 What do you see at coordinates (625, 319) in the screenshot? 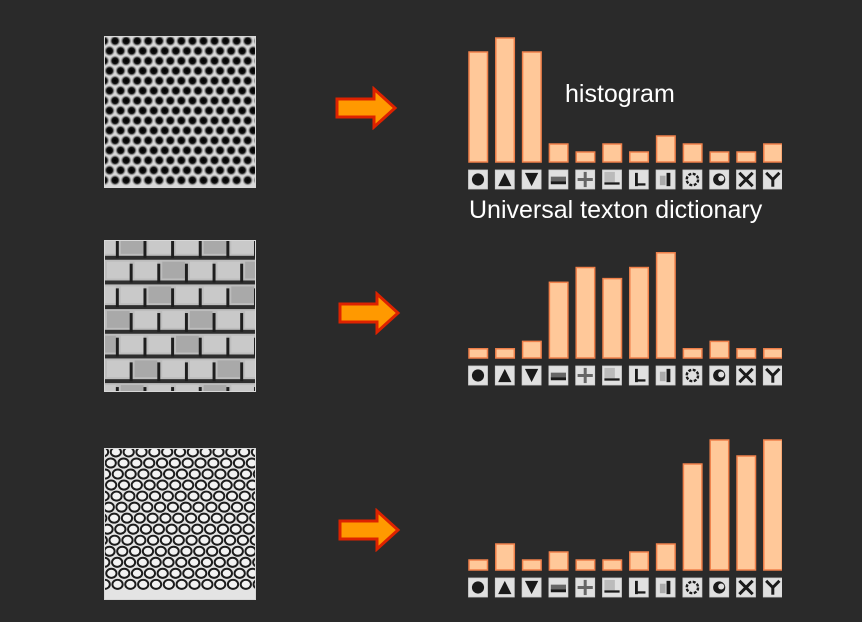
I see `histogram-2-svg` at bounding box center [625, 319].